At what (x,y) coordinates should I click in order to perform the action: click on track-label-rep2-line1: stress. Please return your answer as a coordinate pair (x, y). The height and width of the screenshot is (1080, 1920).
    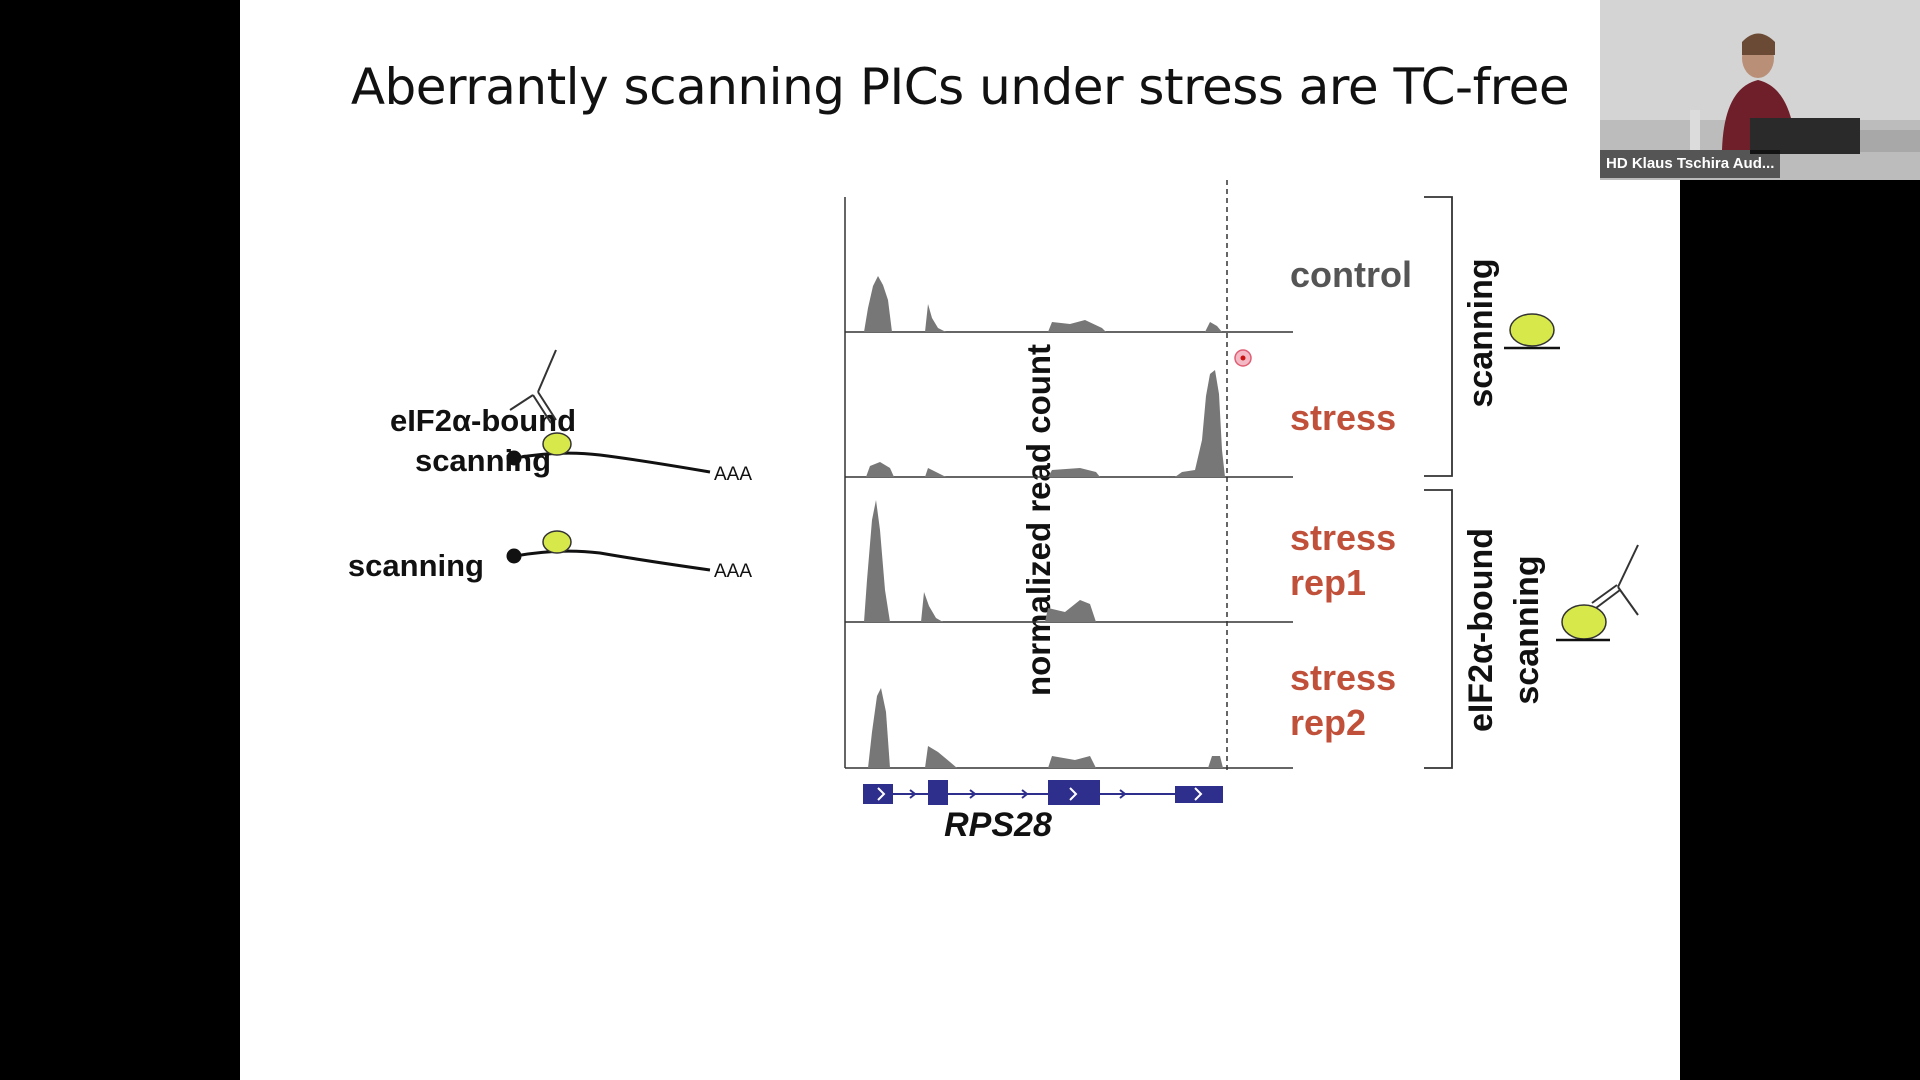
    Looking at the image, I should click on (1343, 677).